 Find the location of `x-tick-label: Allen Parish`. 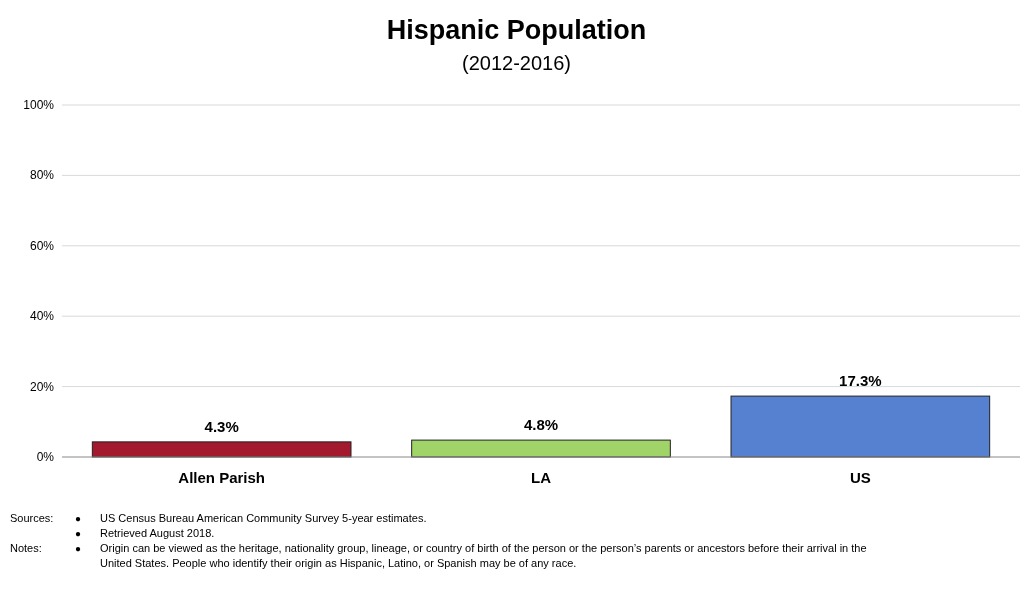

x-tick-label: Allen Parish is located at coordinates (222, 477).